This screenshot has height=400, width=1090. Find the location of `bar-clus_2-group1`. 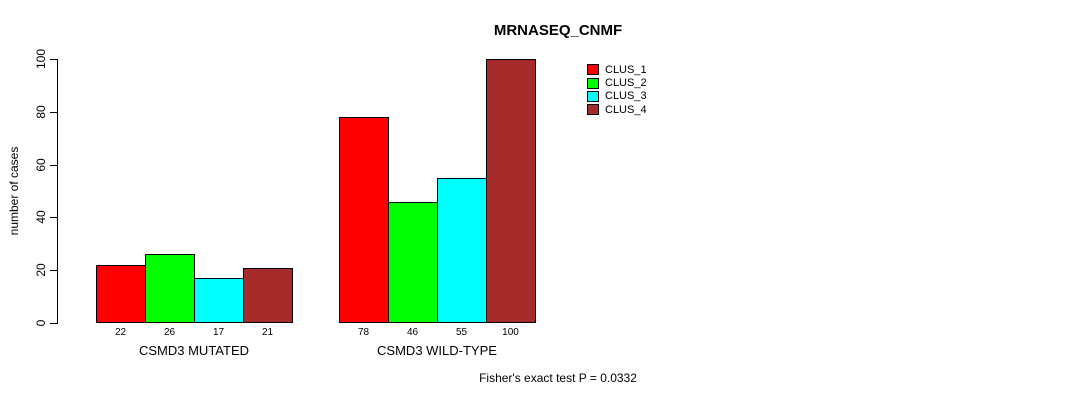

bar-clus_2-group1 is located at coordinates (413, 262).